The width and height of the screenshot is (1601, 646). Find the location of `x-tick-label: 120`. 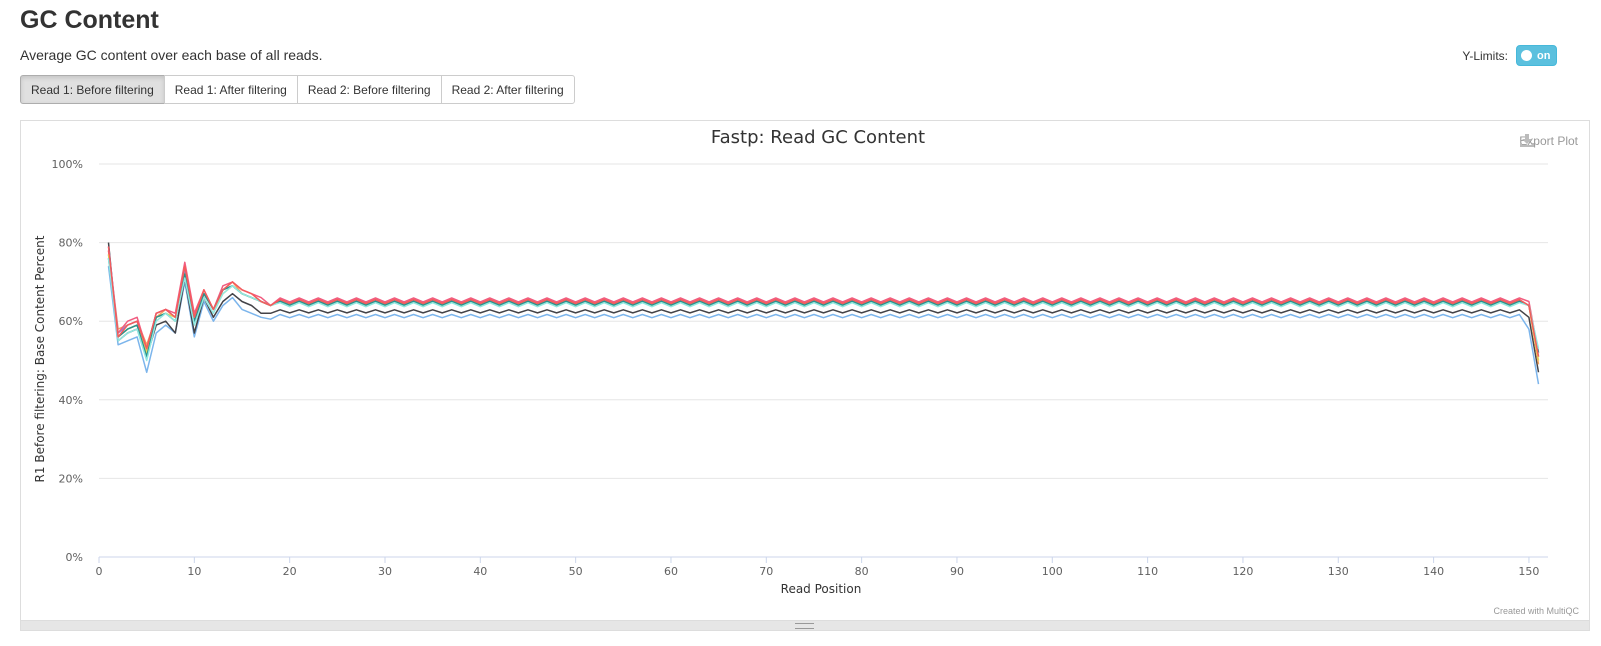

x-tick-label: 120 is located at coordinates (1242, 571).